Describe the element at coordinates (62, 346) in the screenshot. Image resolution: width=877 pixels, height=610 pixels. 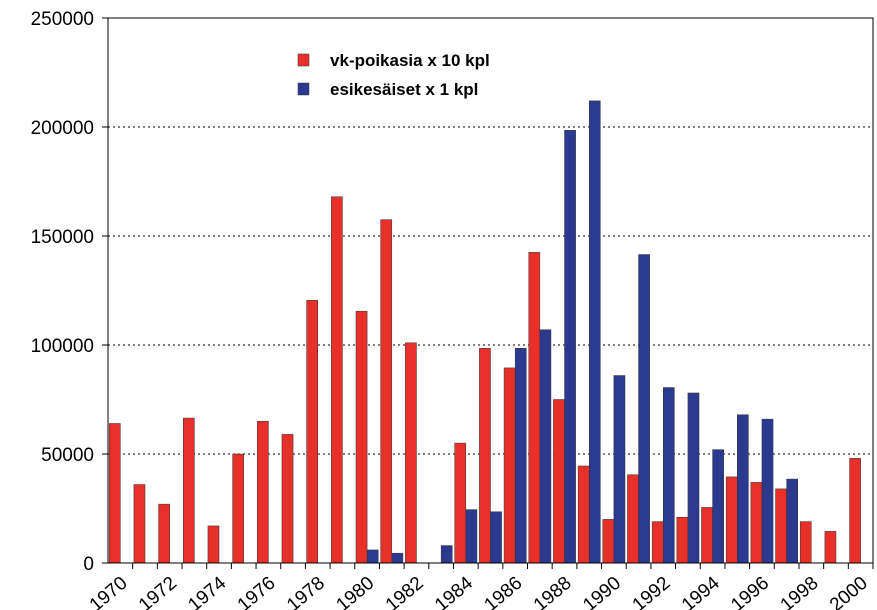
I see `y-tick-label: 100000` at that location.